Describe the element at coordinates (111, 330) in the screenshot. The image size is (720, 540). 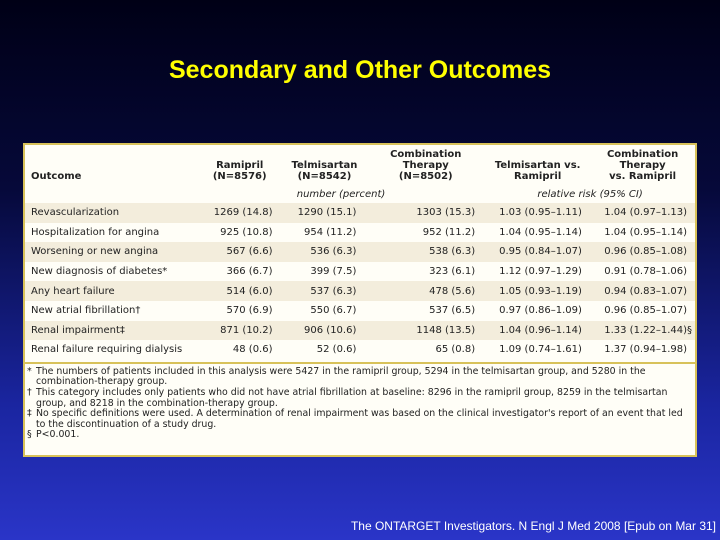
I see `cell-outcome: Renal impairment‡` at that location.